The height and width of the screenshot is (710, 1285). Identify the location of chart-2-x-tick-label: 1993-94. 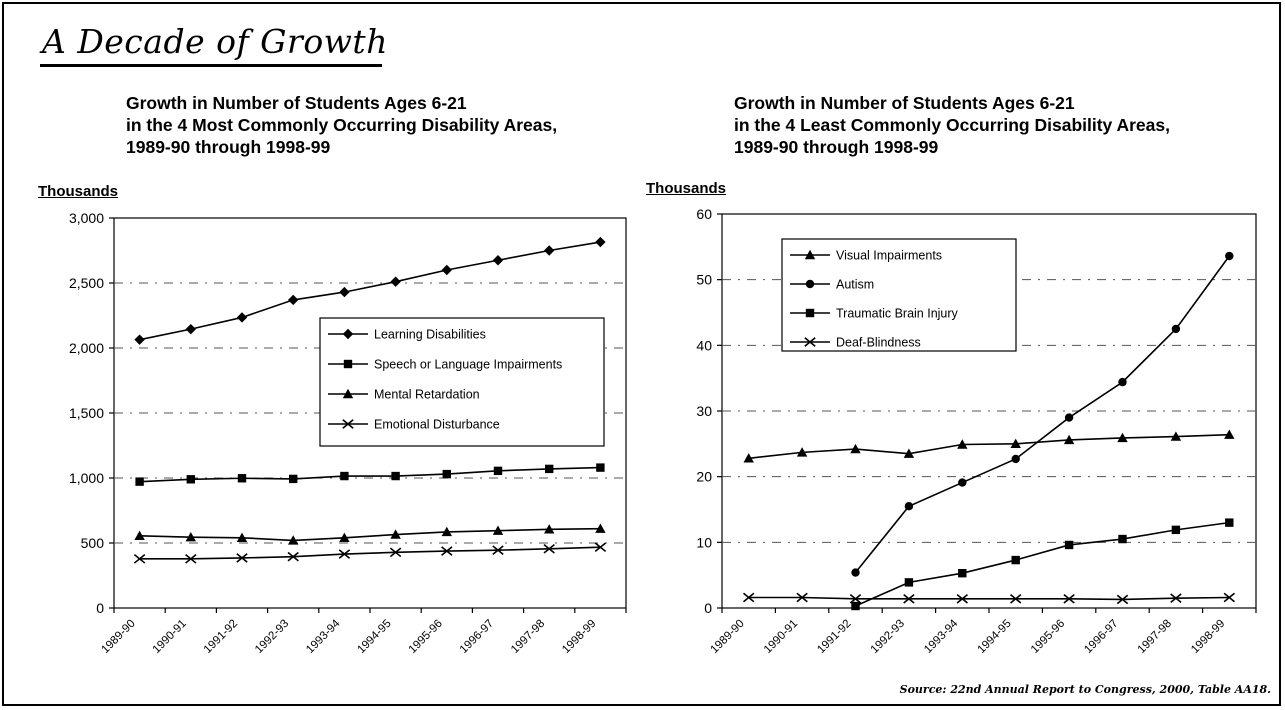
(941, 636).